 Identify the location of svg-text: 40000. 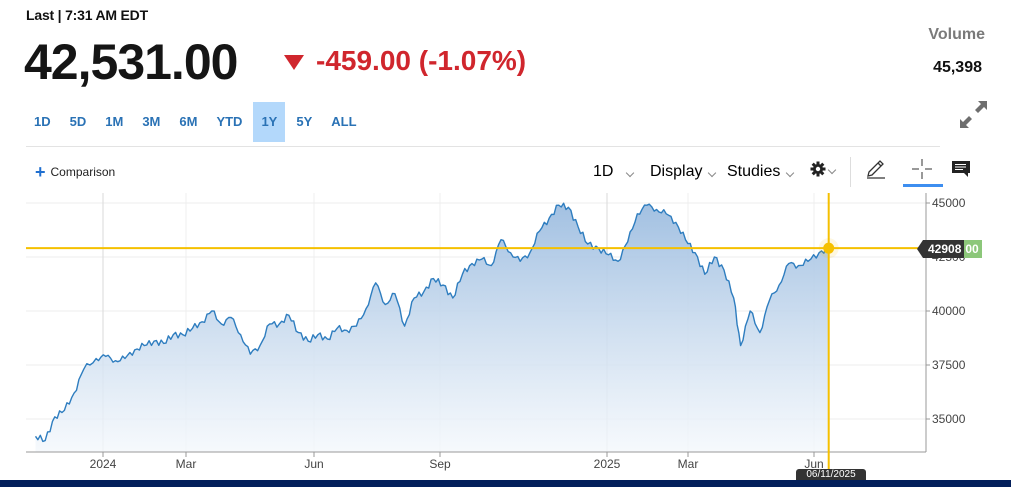
(949, 311).